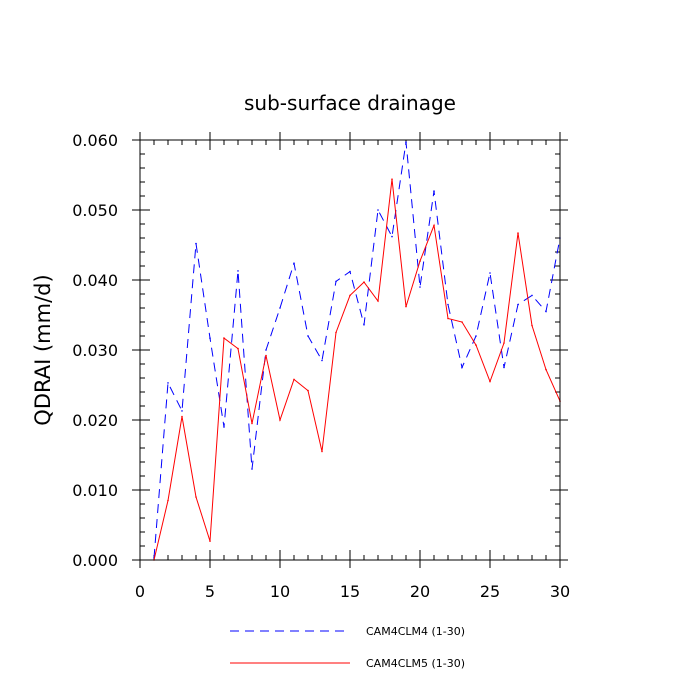 The height and width of the screenshot is (700, 700). I want to click on y-tick-label: 0.040, so click(95, 280).